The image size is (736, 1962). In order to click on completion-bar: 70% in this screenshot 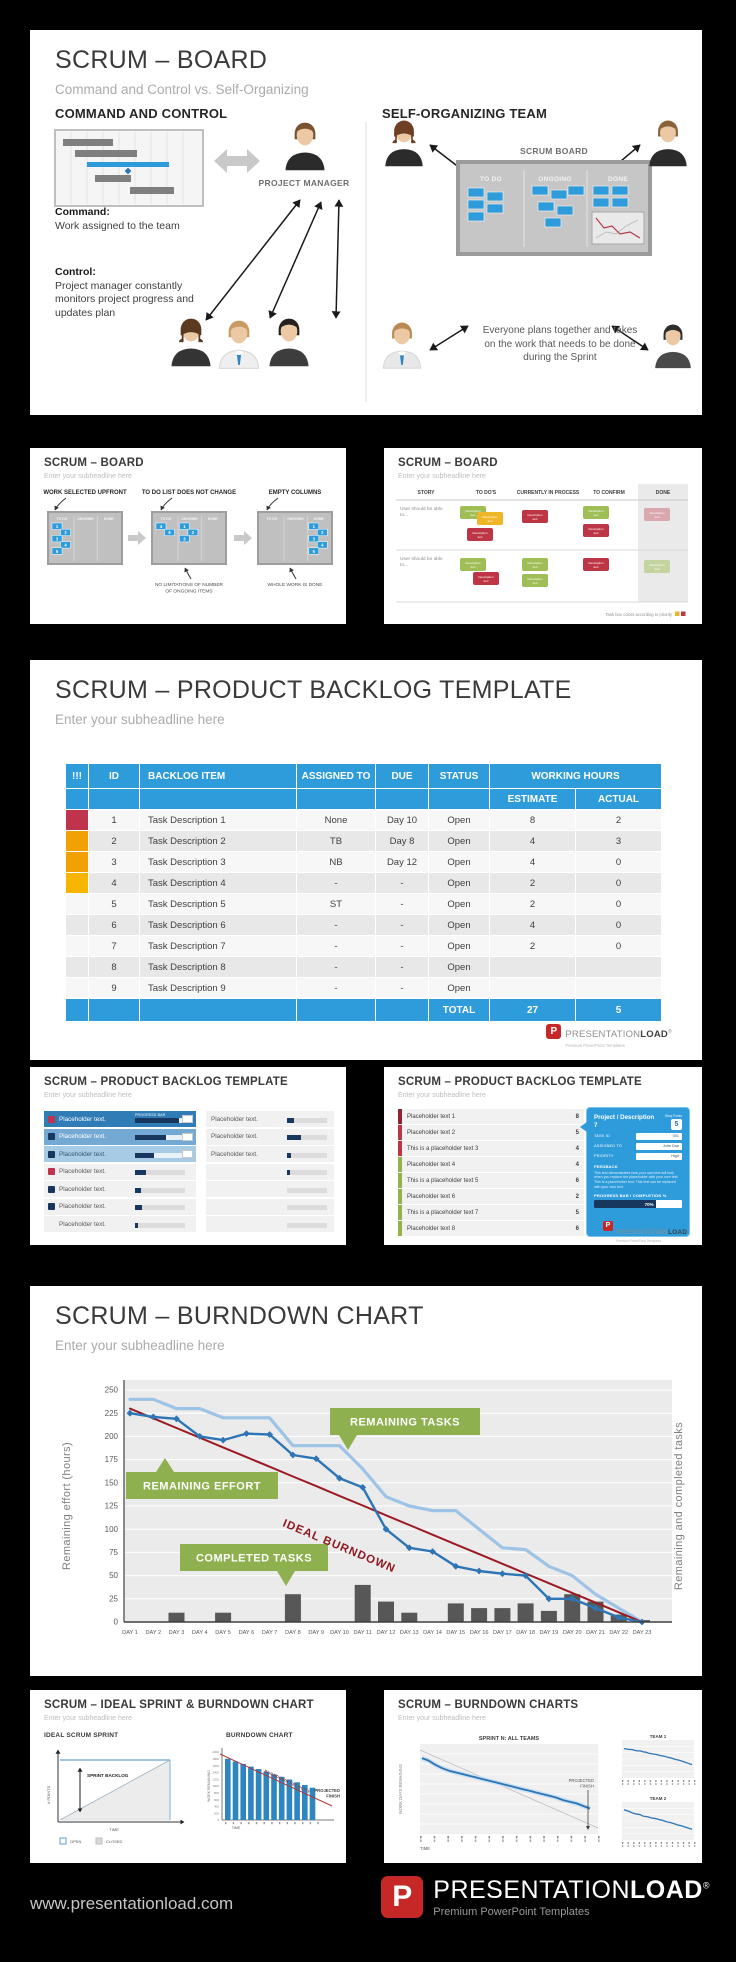, I will do `click(638, 1204)`.